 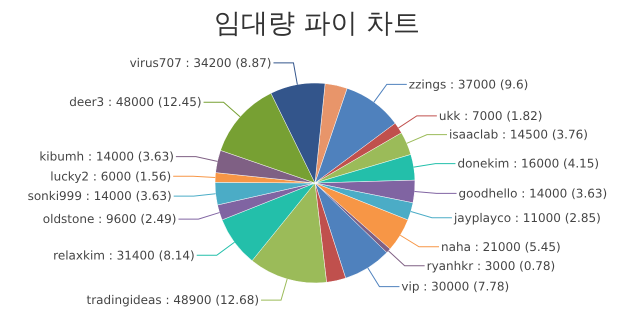 What do you see at coordinates (317, 23) in the screenshot?
I see `chart-title: 임대량 파이 차트` at bounding box center [317, 23].